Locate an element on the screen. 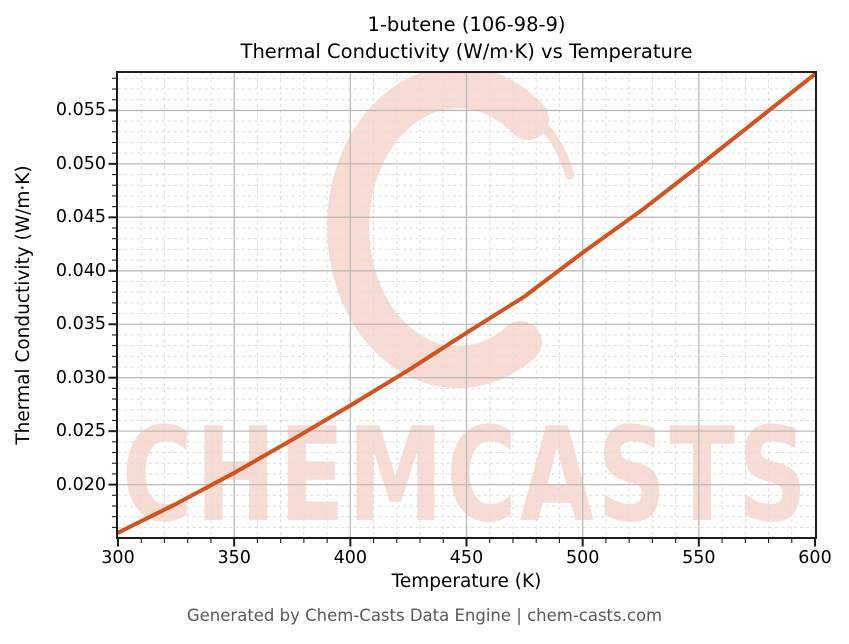 Image resolution: width=849 pixels, height=644 pixels. y-tick-label: 0.025 is located at coordinates (80, 431).